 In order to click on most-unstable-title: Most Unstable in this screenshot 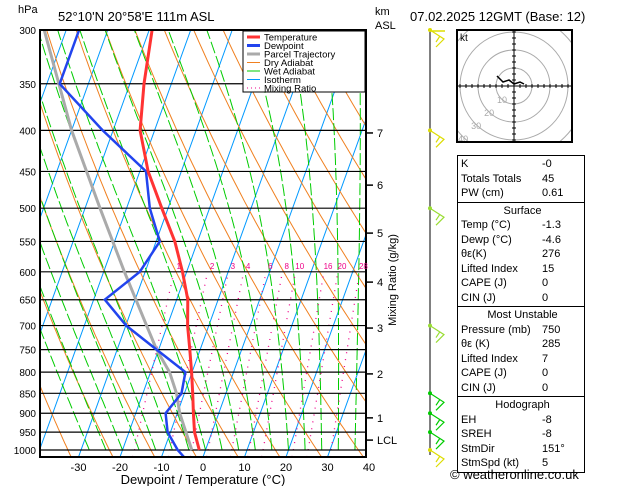, I will do `click(522, 315)`.